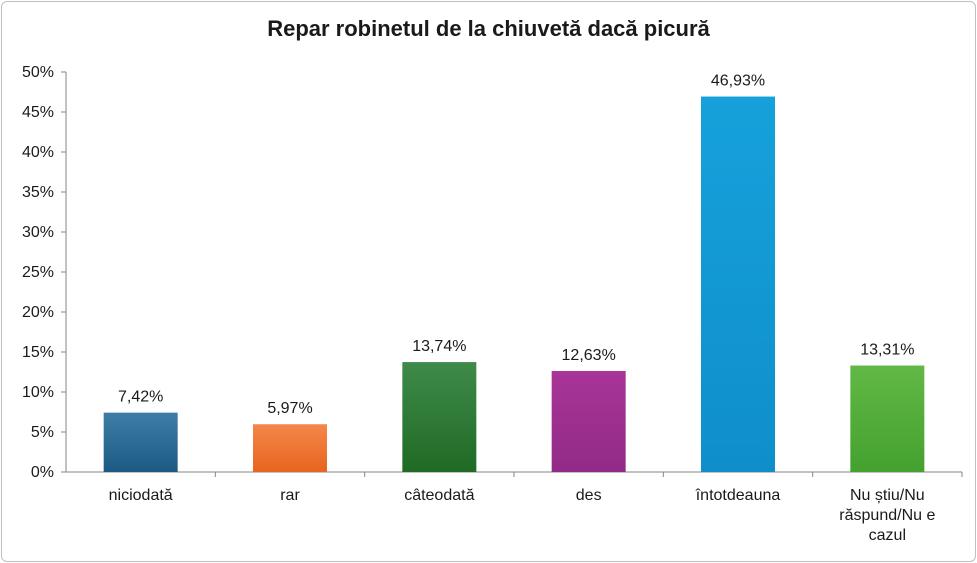 The height and width of the screenshot is (563, 977). Describe the element at coordinates (38, 232) in the screenshot. I see `y-tick-label: 30%` at that location.